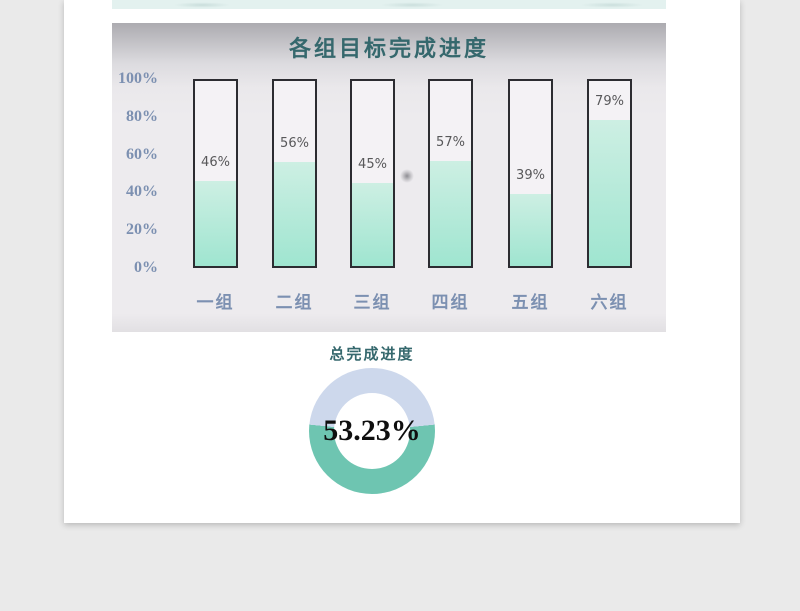 Image resolution: width=800 pixels, height=611 pixels. I want to click on donut-center-value: 53.23%, so click(372, 430).